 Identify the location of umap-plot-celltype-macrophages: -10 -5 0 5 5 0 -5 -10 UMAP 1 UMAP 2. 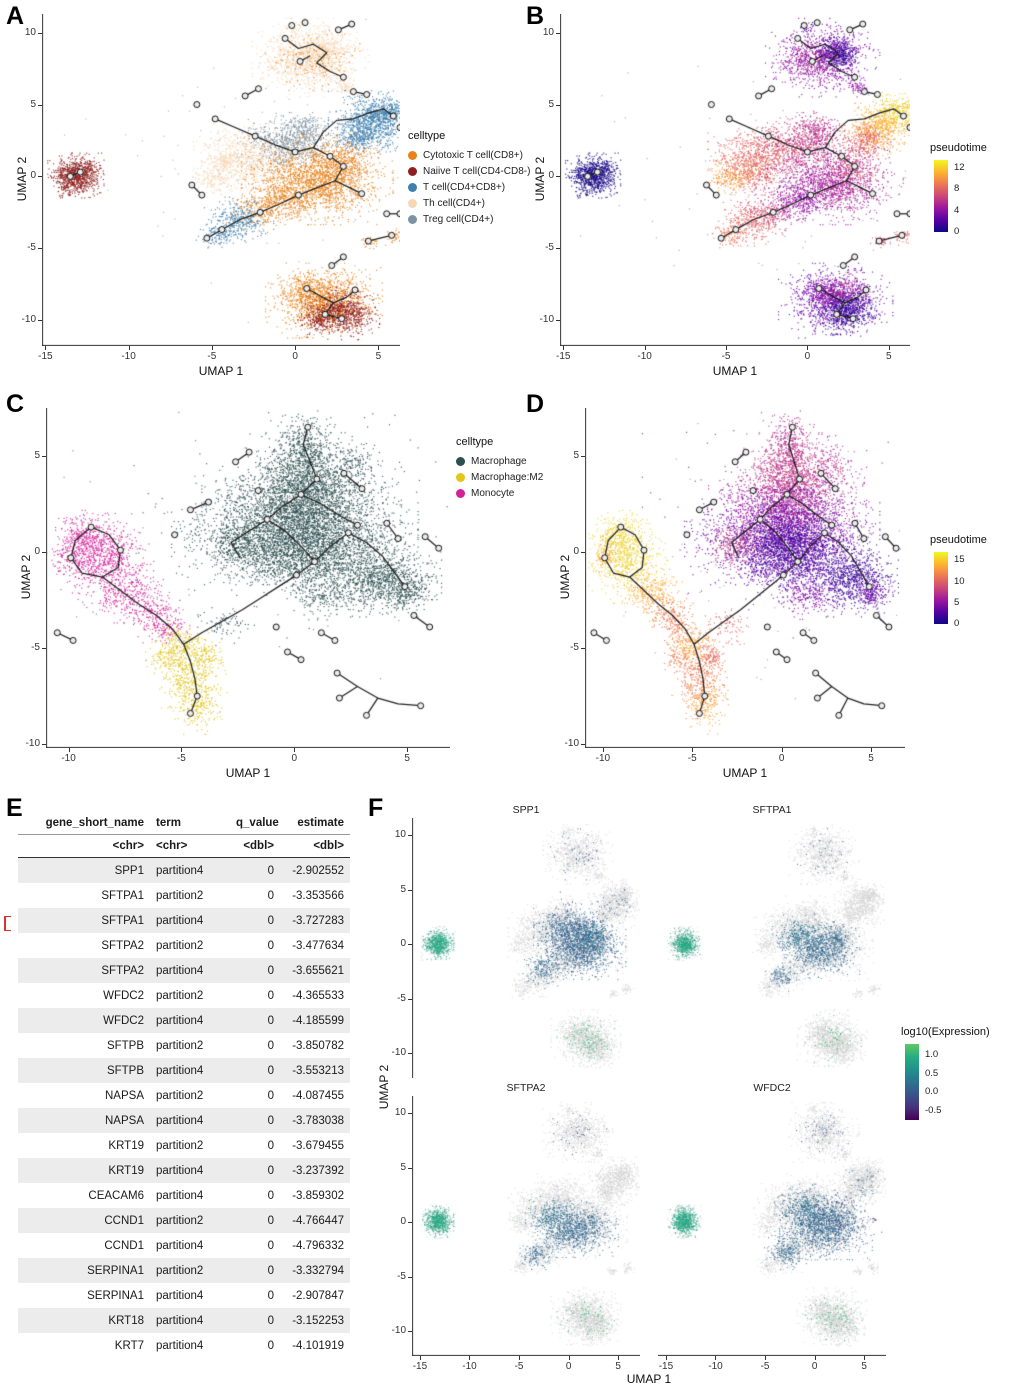
(234, 594).